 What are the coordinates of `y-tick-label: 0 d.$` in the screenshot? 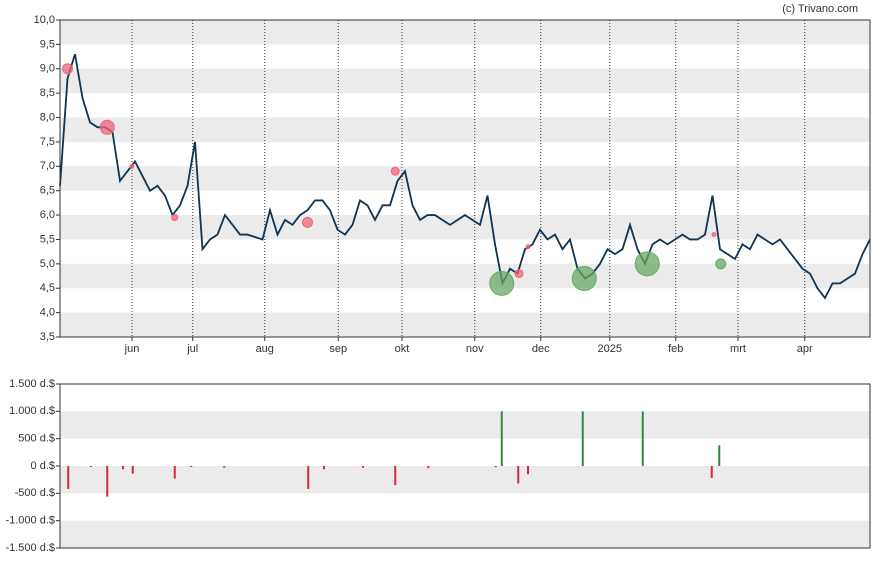 It's located at (43, 466).